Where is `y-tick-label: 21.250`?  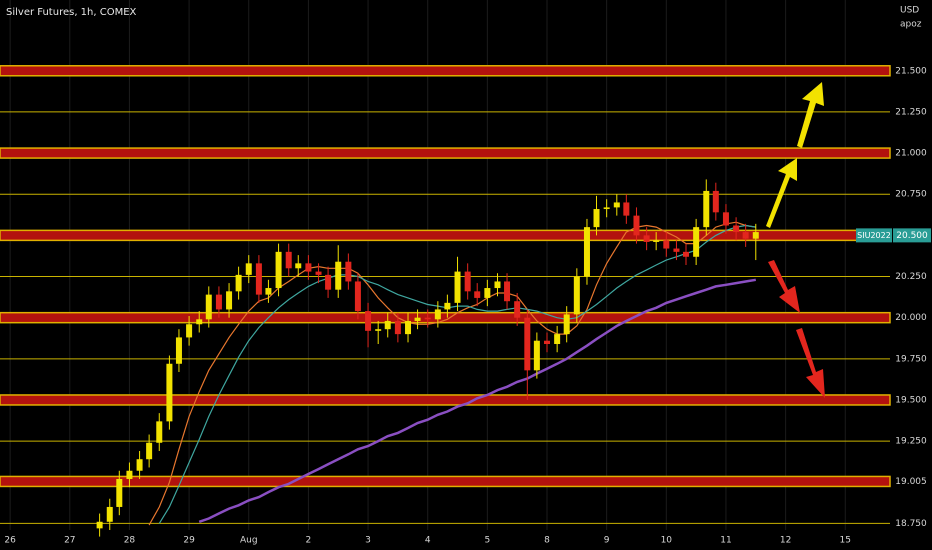
y-tick-label: 21.250 is located at coordinates (911, 112).